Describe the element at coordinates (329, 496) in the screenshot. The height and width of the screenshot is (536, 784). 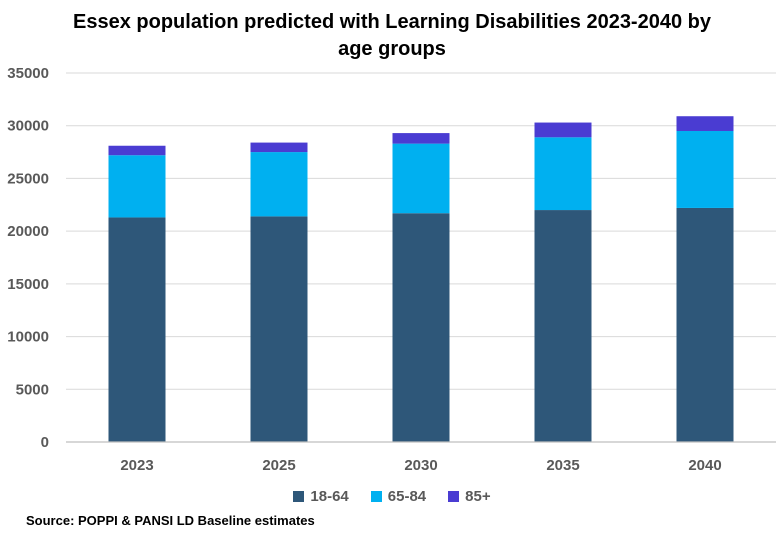
I see `legend-label-18-64: 18-64` at that location.